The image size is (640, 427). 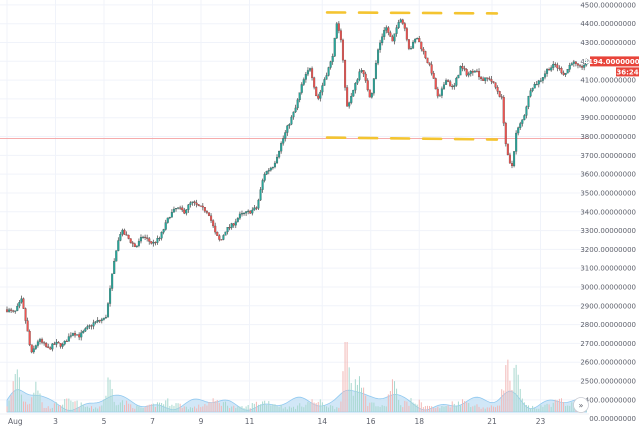 I want to click on price-tick-label: 4000.00000000, so click(x=608, y=99).